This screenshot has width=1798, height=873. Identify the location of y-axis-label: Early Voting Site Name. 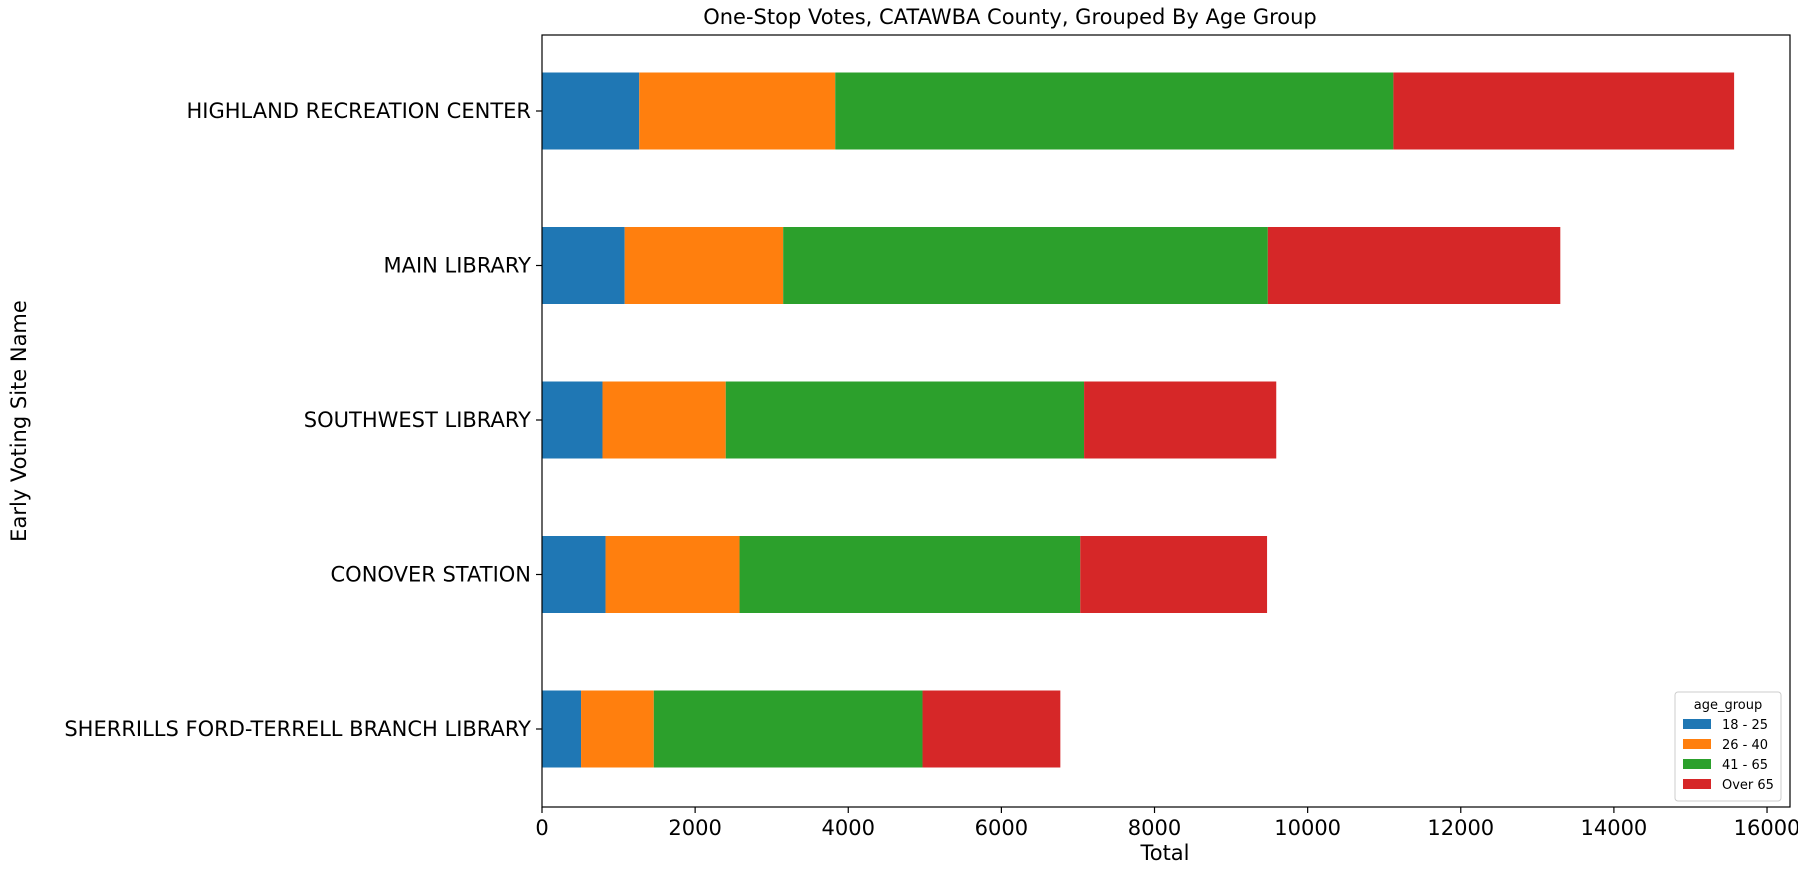
(19, 421).